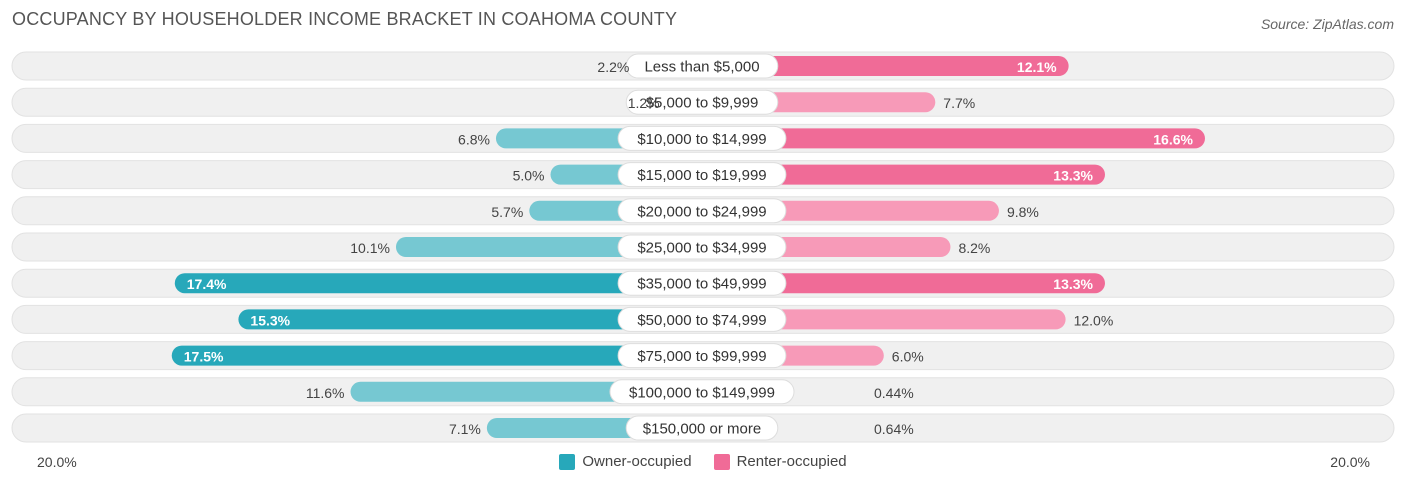 The image size is (1406, 486). What do you see at coordinates (1094, 320) in the screenshot?
I see `renter-value-label: 12.0%` at bounding box center [1094, 320].